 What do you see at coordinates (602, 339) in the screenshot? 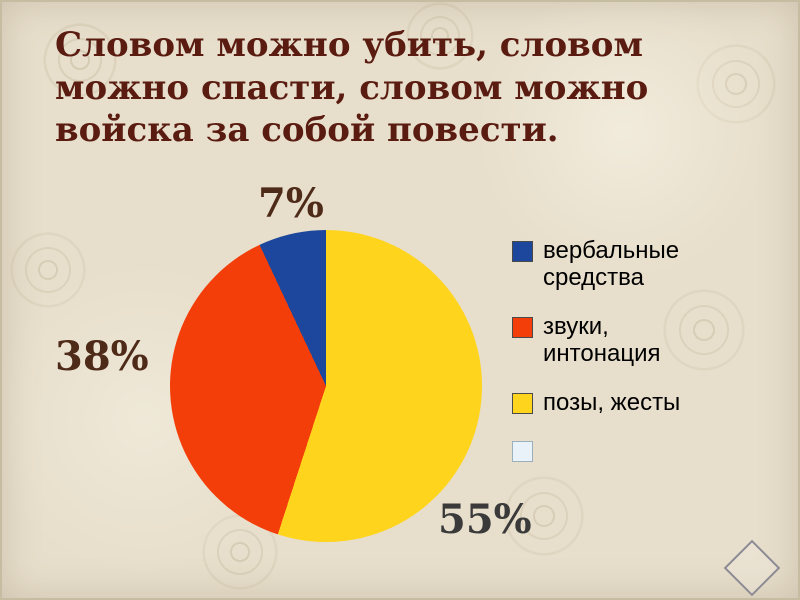
I see `legend-label: звуки, интонация` at bounding box center [602, 339].